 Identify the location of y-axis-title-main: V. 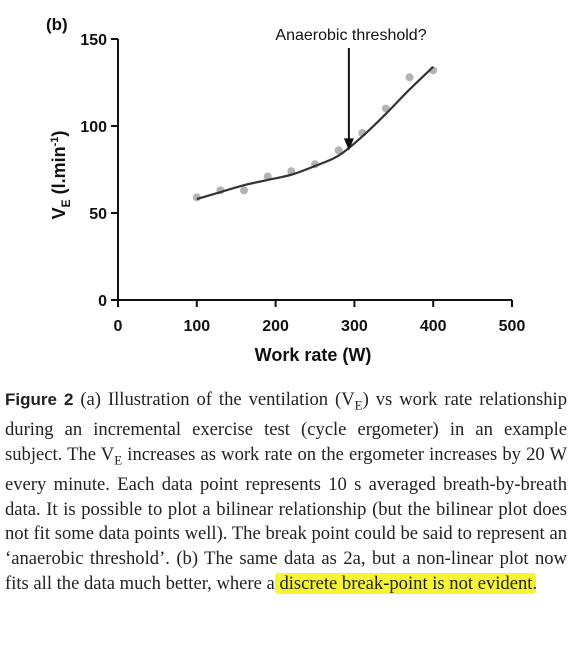
(59, 213).